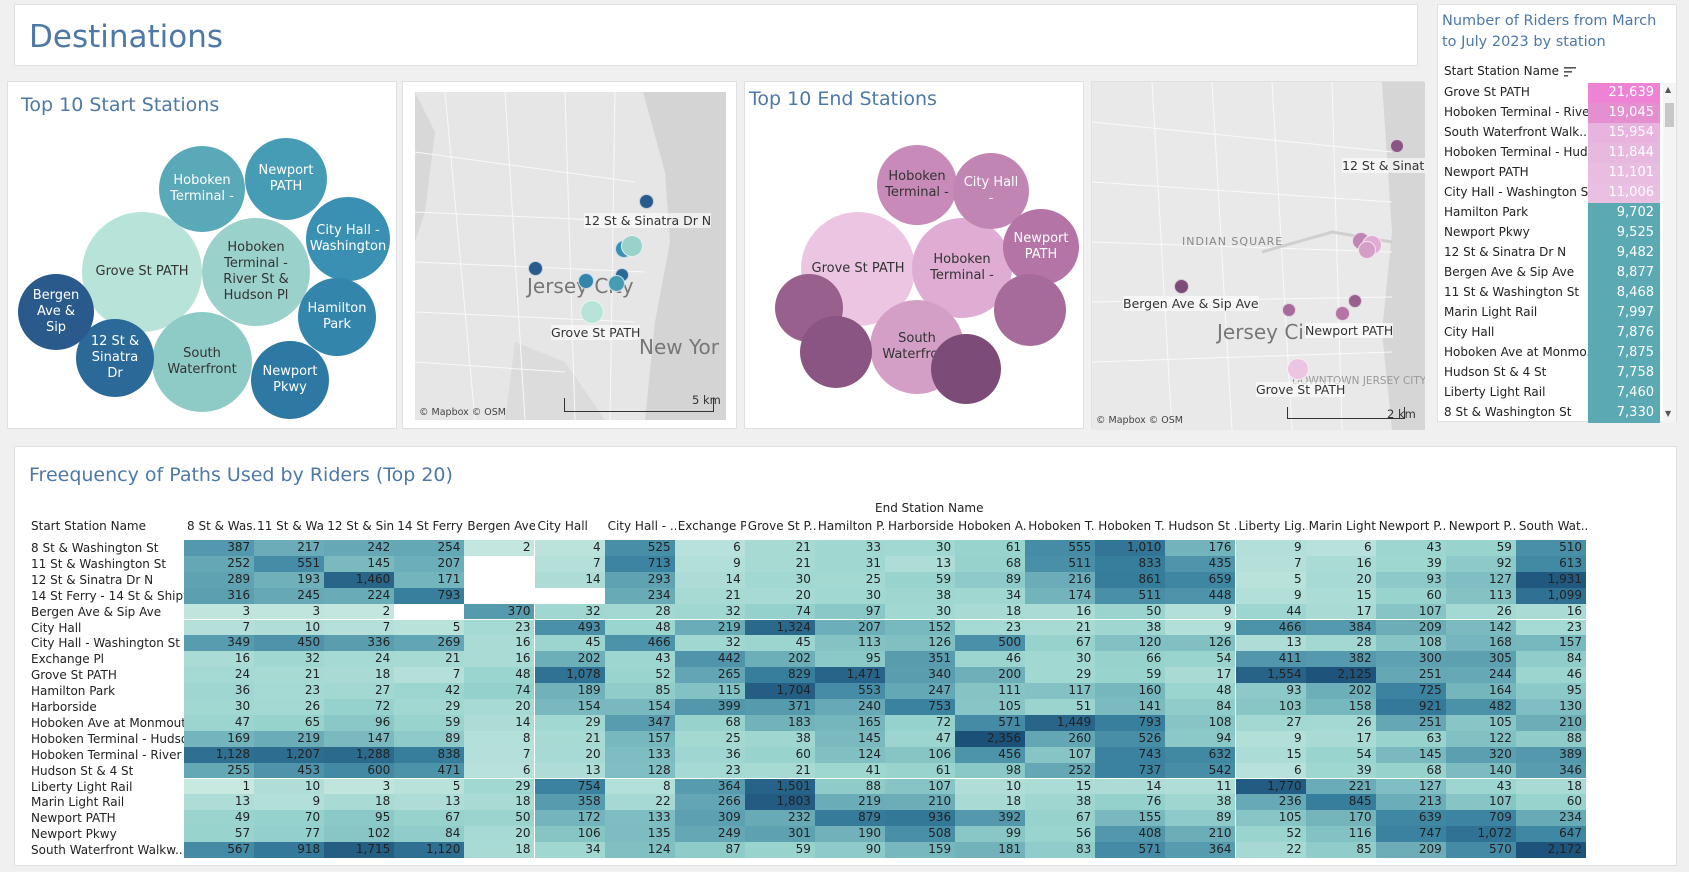 The width and height of the screenshot is (1689, 872). What do you see at coordinates (849, 850) in the screenshot?
I see `heatmap-cell: 90` at bounding box center [849, 850].